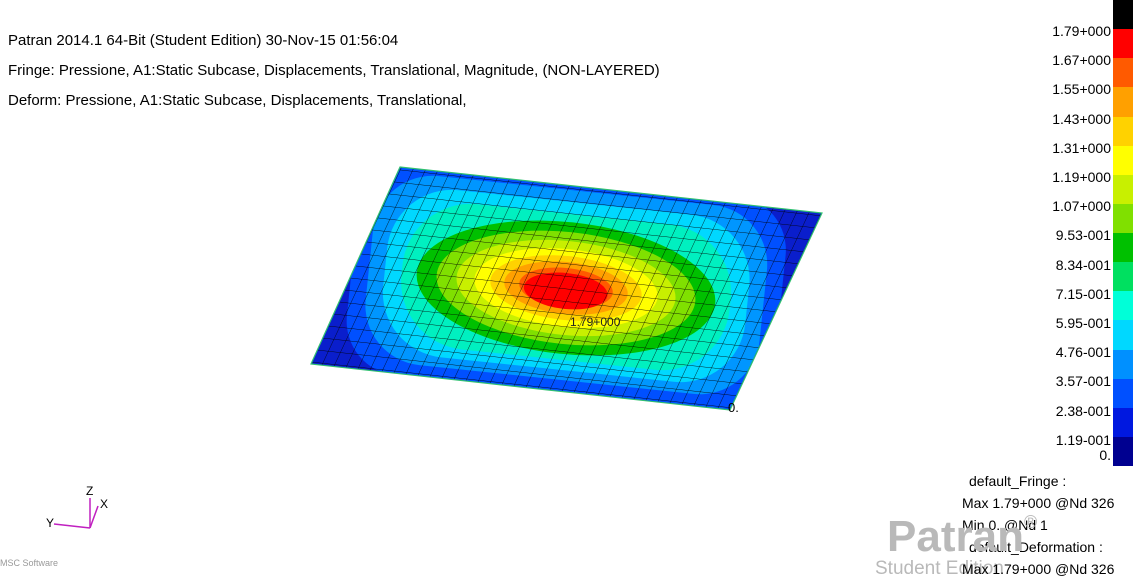  I want to click on fringe-scale-label: 8.34-001, so click(1083, 264).